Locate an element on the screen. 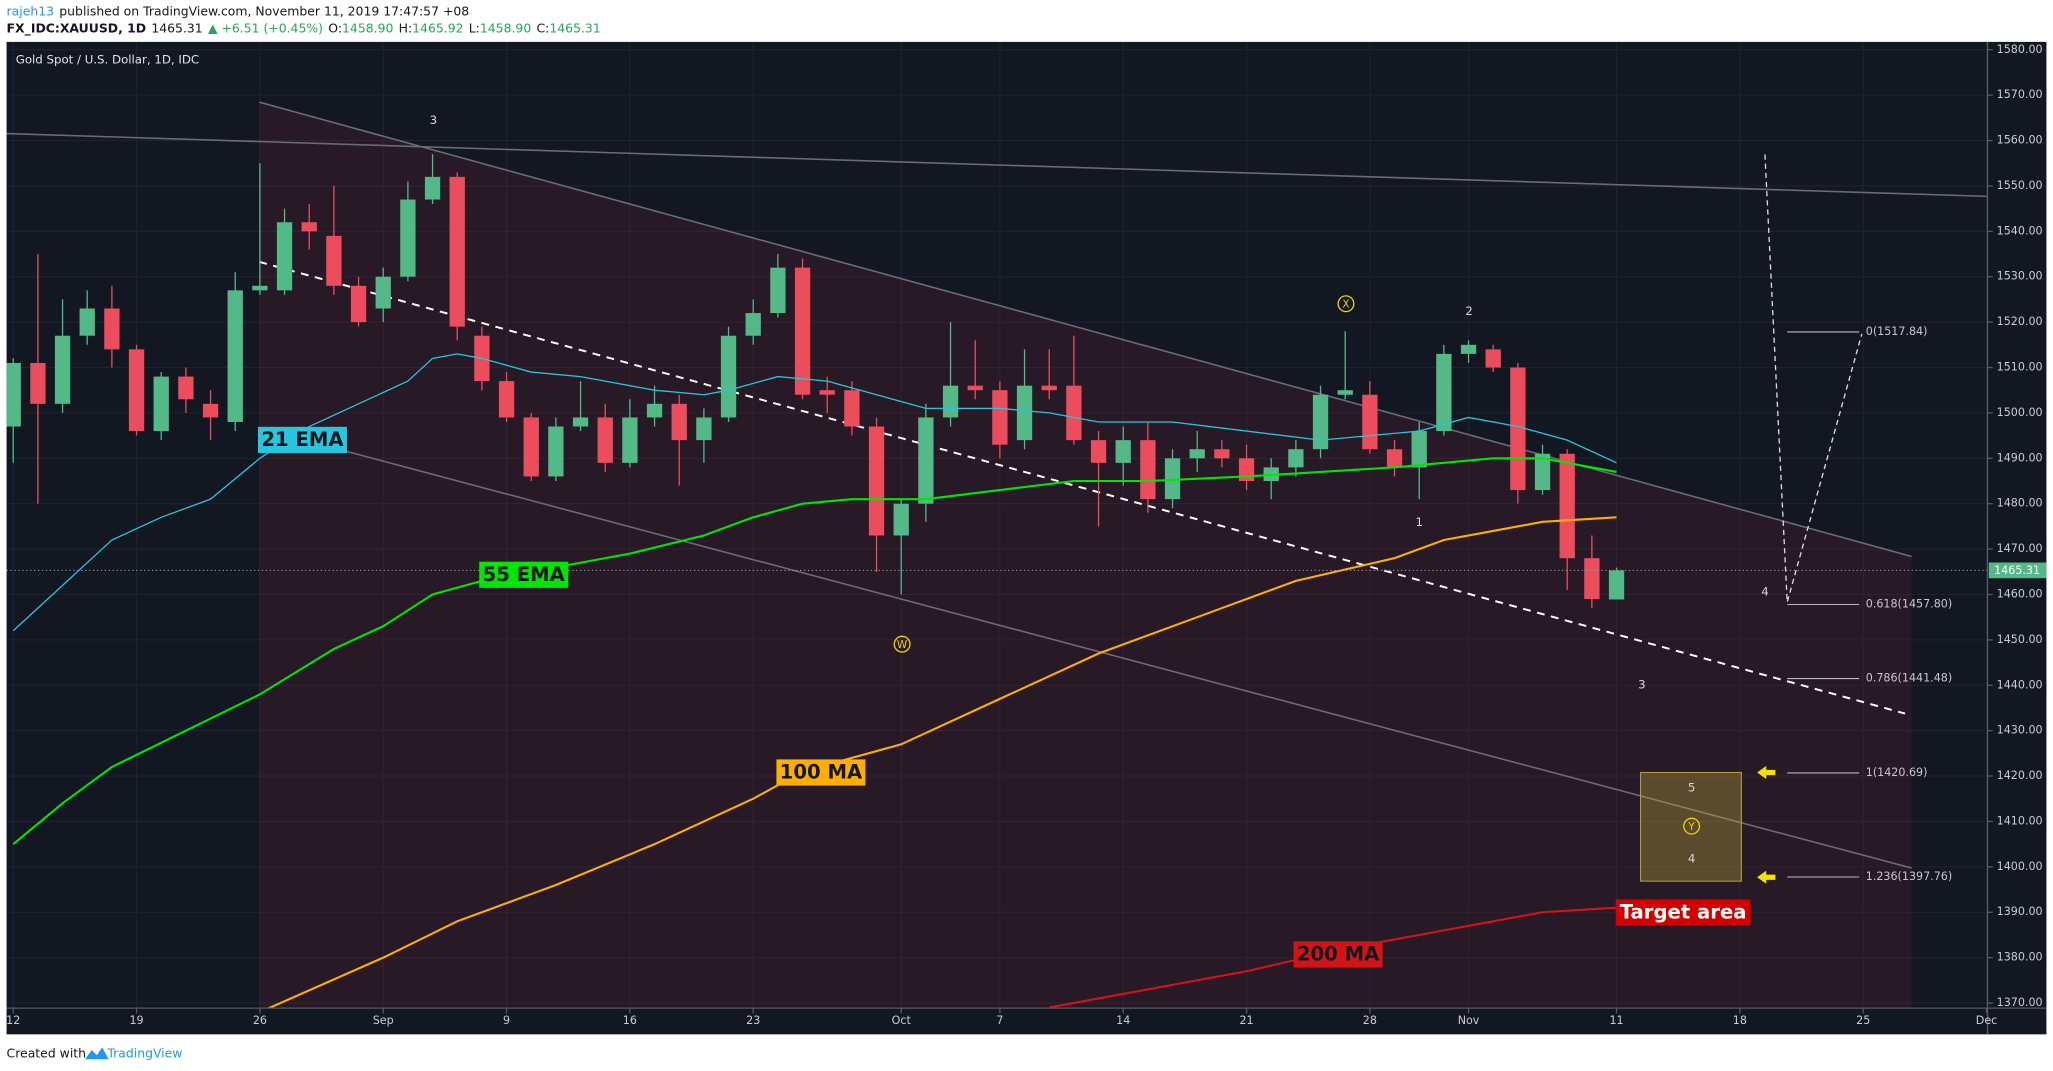  fib-label: 0.786(1441.48) is located at coordinates (1909, 678).